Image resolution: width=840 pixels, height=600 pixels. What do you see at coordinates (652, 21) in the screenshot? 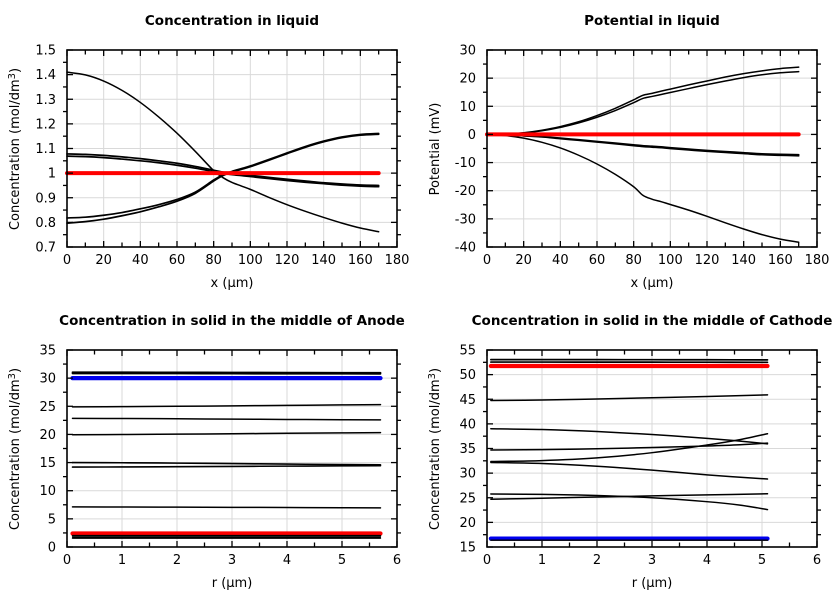
I see `chart-title: Potential in liquid` at bounding box center [652, 21].